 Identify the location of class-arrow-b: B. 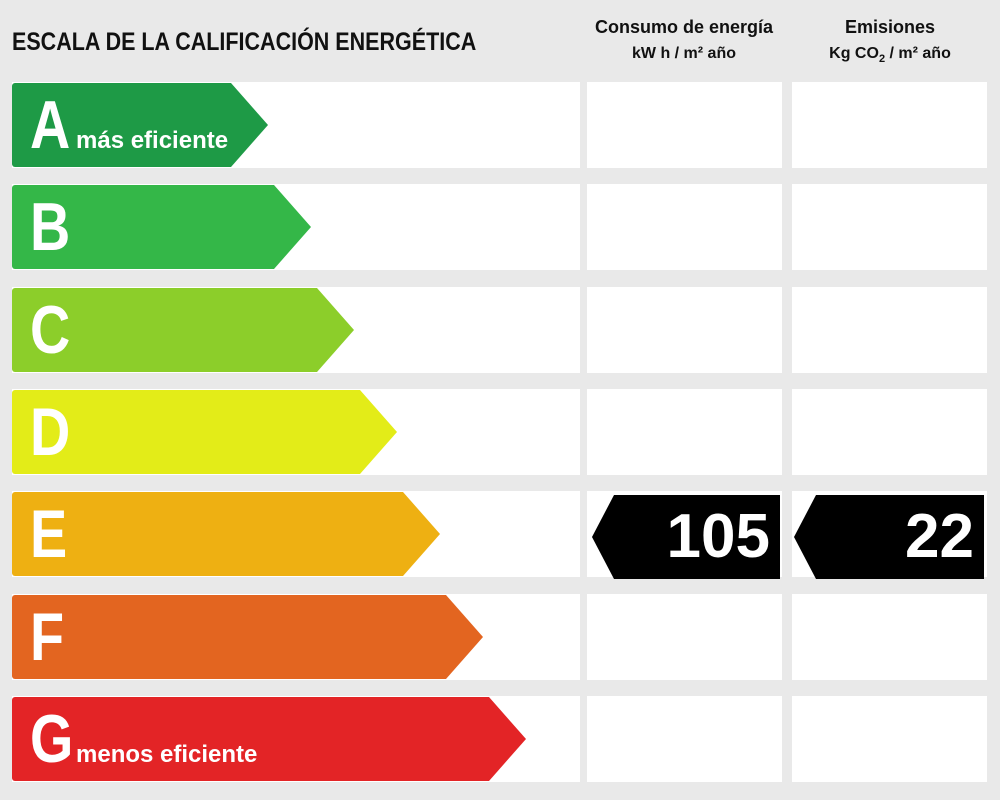
(161, 227).